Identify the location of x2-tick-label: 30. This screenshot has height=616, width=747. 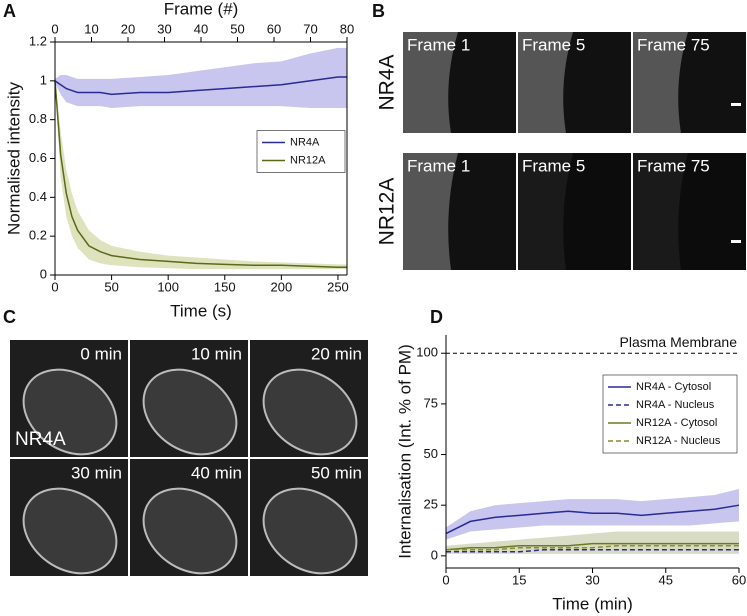
(164, 28).